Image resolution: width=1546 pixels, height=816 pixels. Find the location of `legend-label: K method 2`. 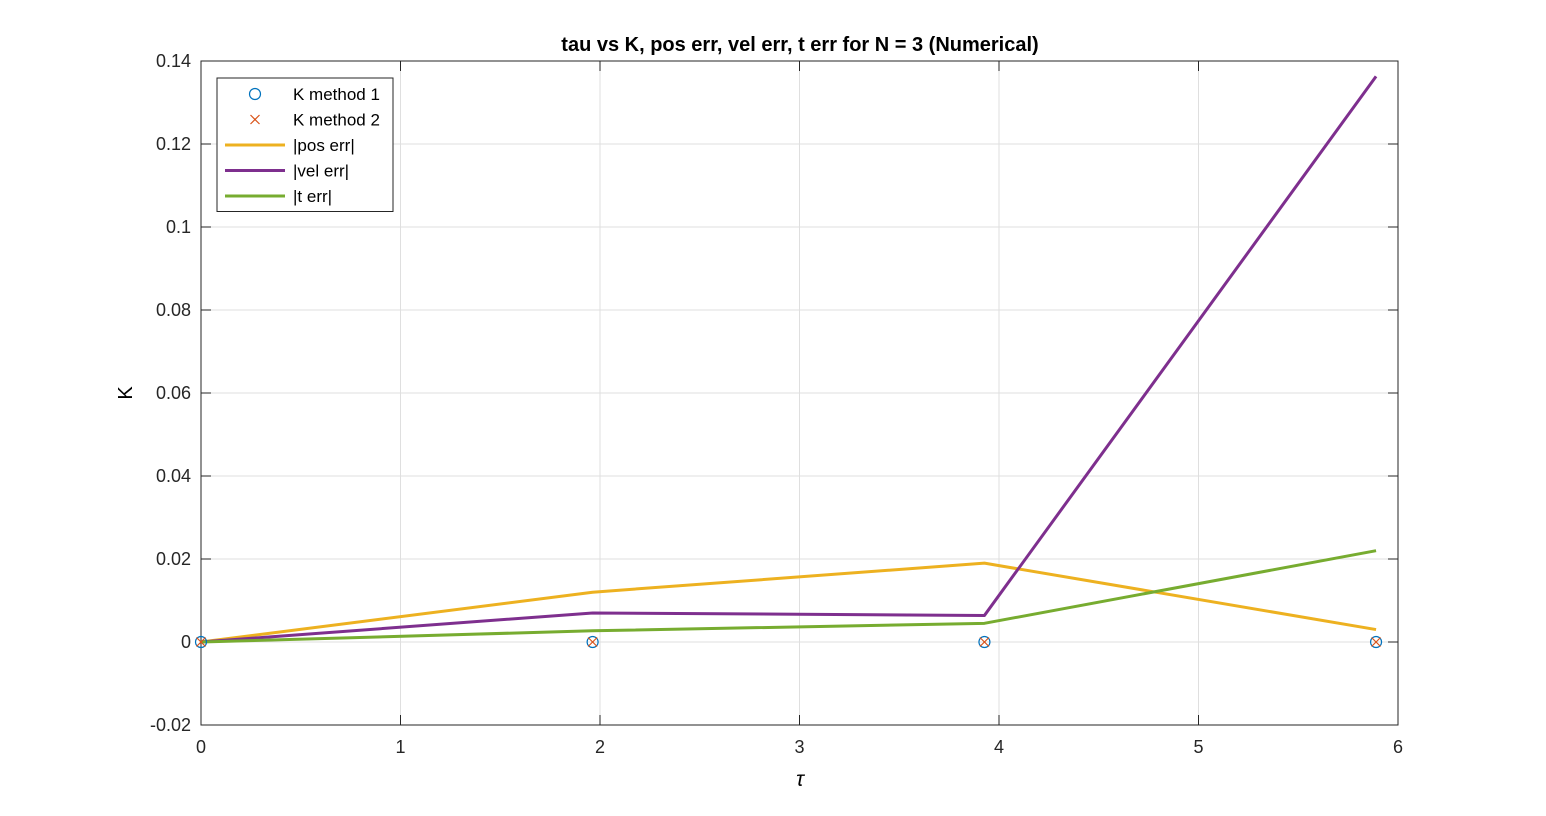

legend-label: K method 2 is located at coordinates (336, 120).